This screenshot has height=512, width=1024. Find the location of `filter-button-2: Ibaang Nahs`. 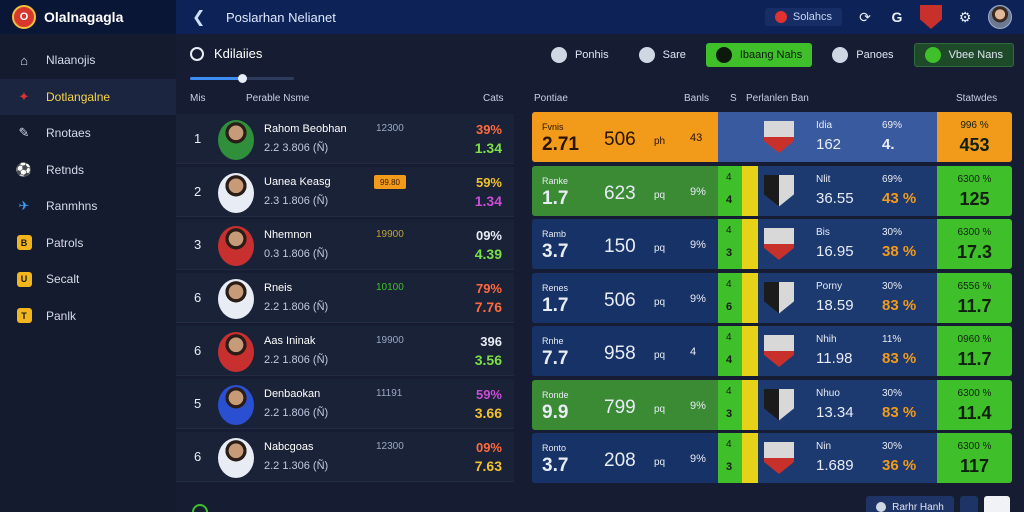

filter-button-2: Ibaang Nahs is located at coordinates (759, 55).